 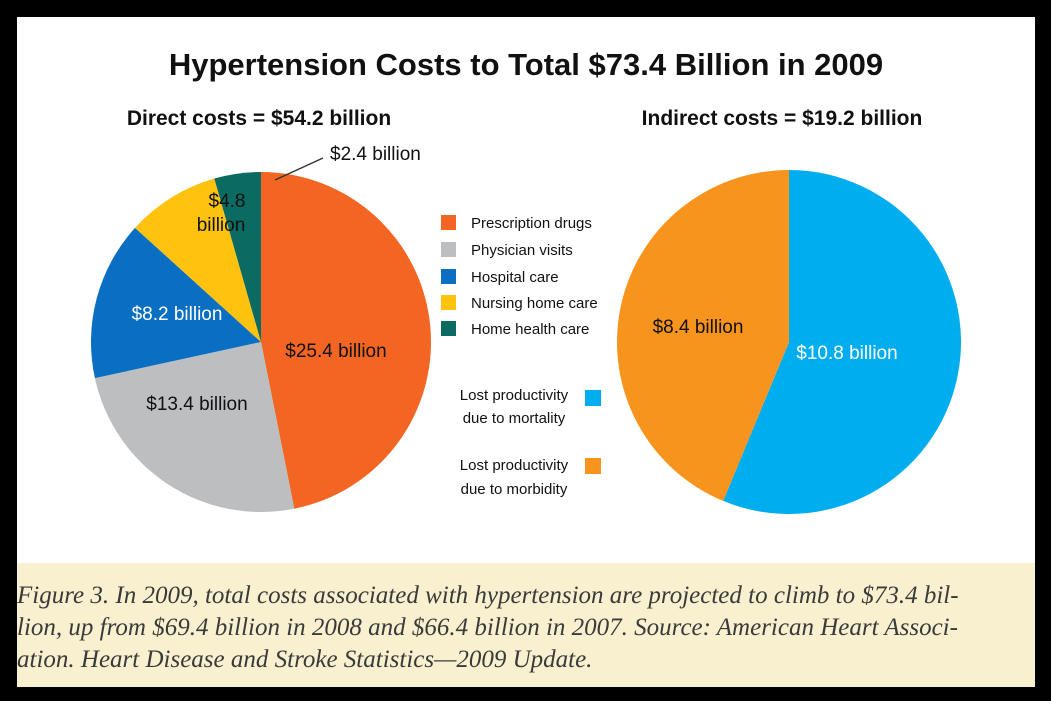 What do you see at coordinates (534, 303) in the screenshot?
I see `legend-label-nursing-home-care: Nursing home care` at bounding box center [534, 303].